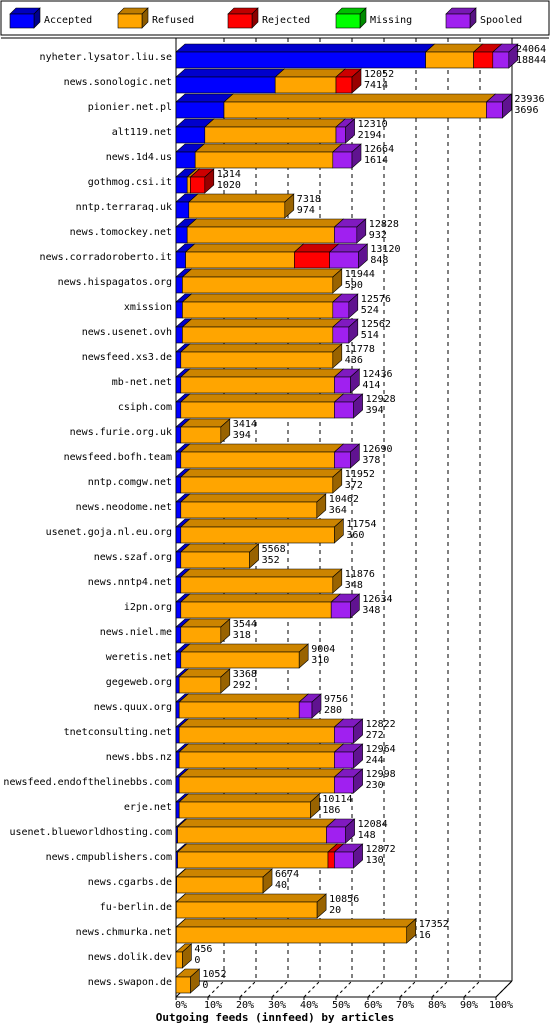 The image size is (550, 1030). I want to click on value-label-bottom: 1020, so click(229, 185).